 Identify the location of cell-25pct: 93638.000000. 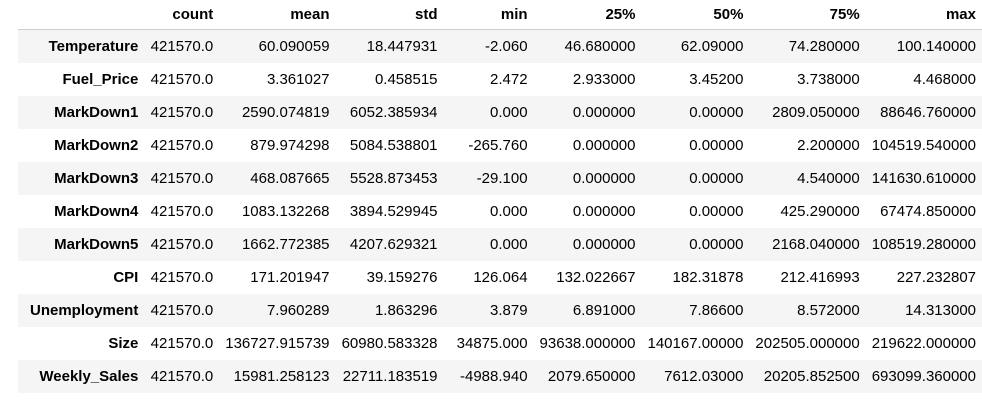
(587, 343).